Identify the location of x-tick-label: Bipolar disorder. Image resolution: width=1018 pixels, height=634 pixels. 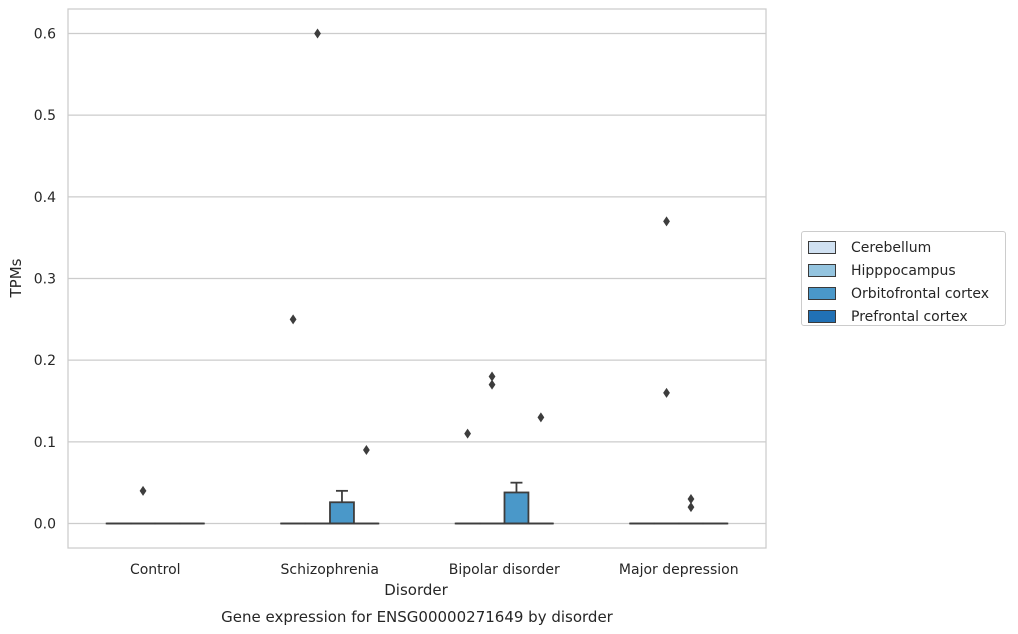
(504, 570).